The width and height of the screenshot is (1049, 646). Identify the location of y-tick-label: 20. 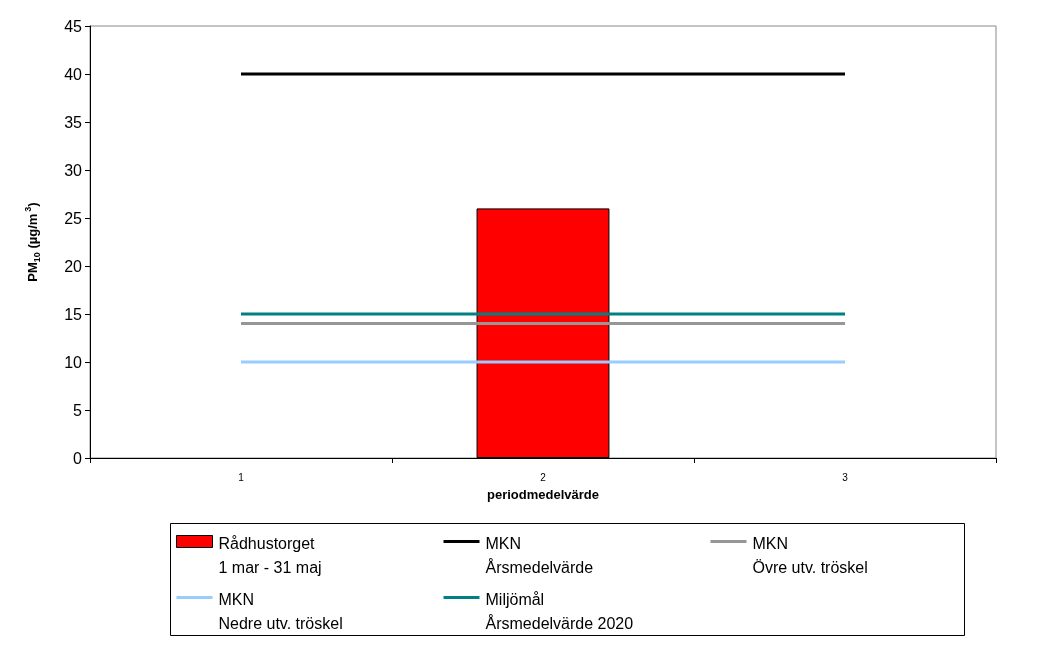
(73, 266).